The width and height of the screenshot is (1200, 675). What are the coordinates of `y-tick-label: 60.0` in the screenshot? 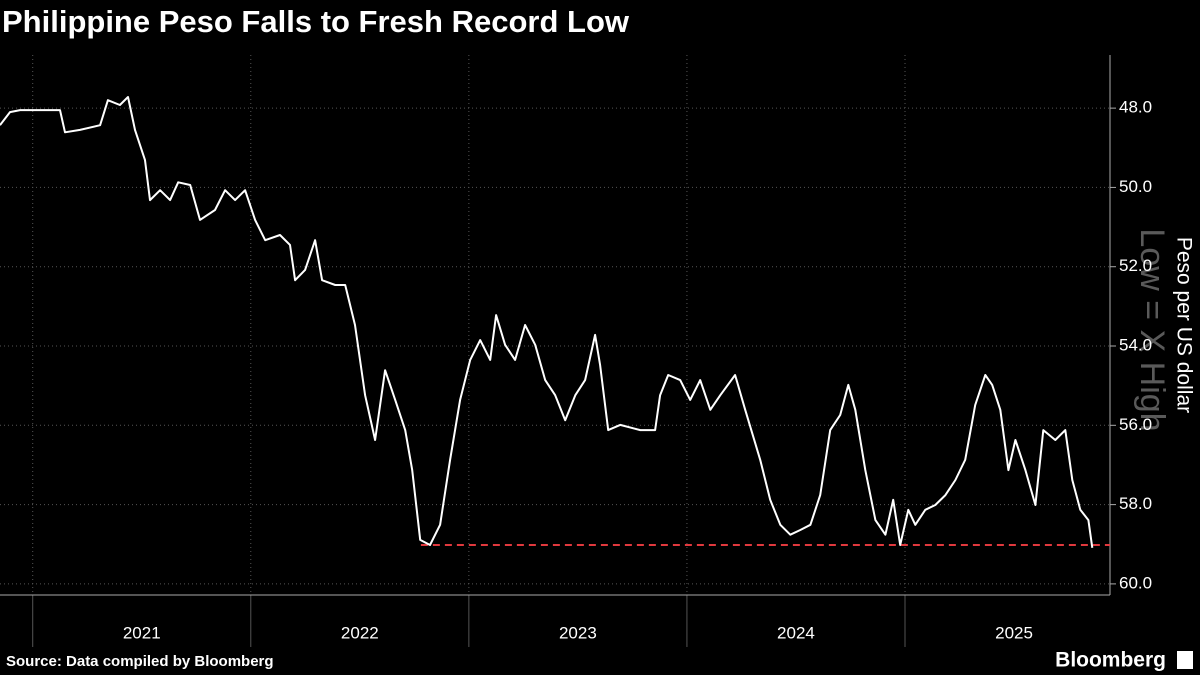 It's located at (1135, 582).